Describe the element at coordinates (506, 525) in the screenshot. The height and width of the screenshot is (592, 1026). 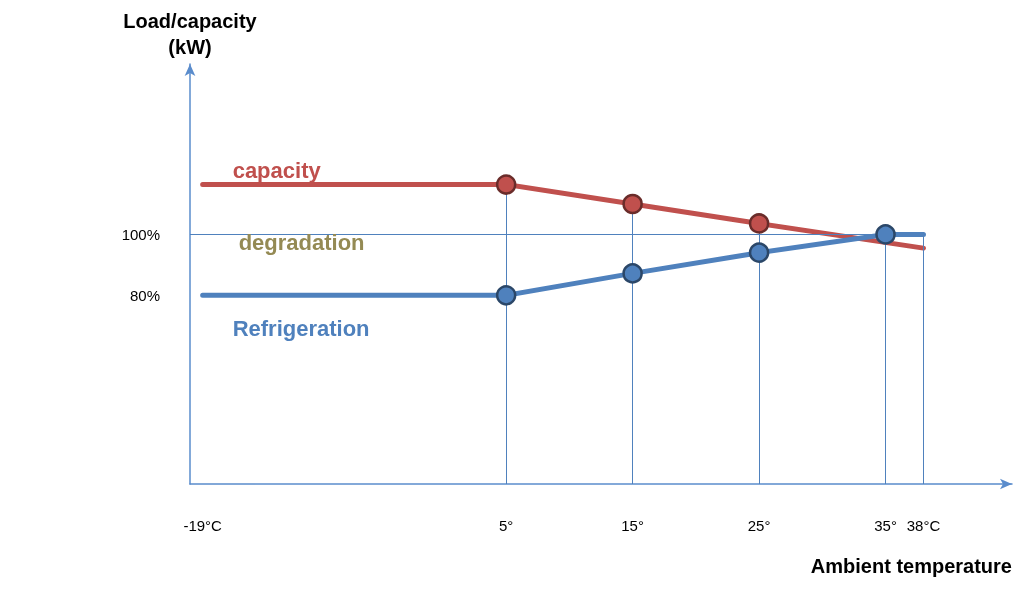
I see `x-tick-label: 5°` at that location.